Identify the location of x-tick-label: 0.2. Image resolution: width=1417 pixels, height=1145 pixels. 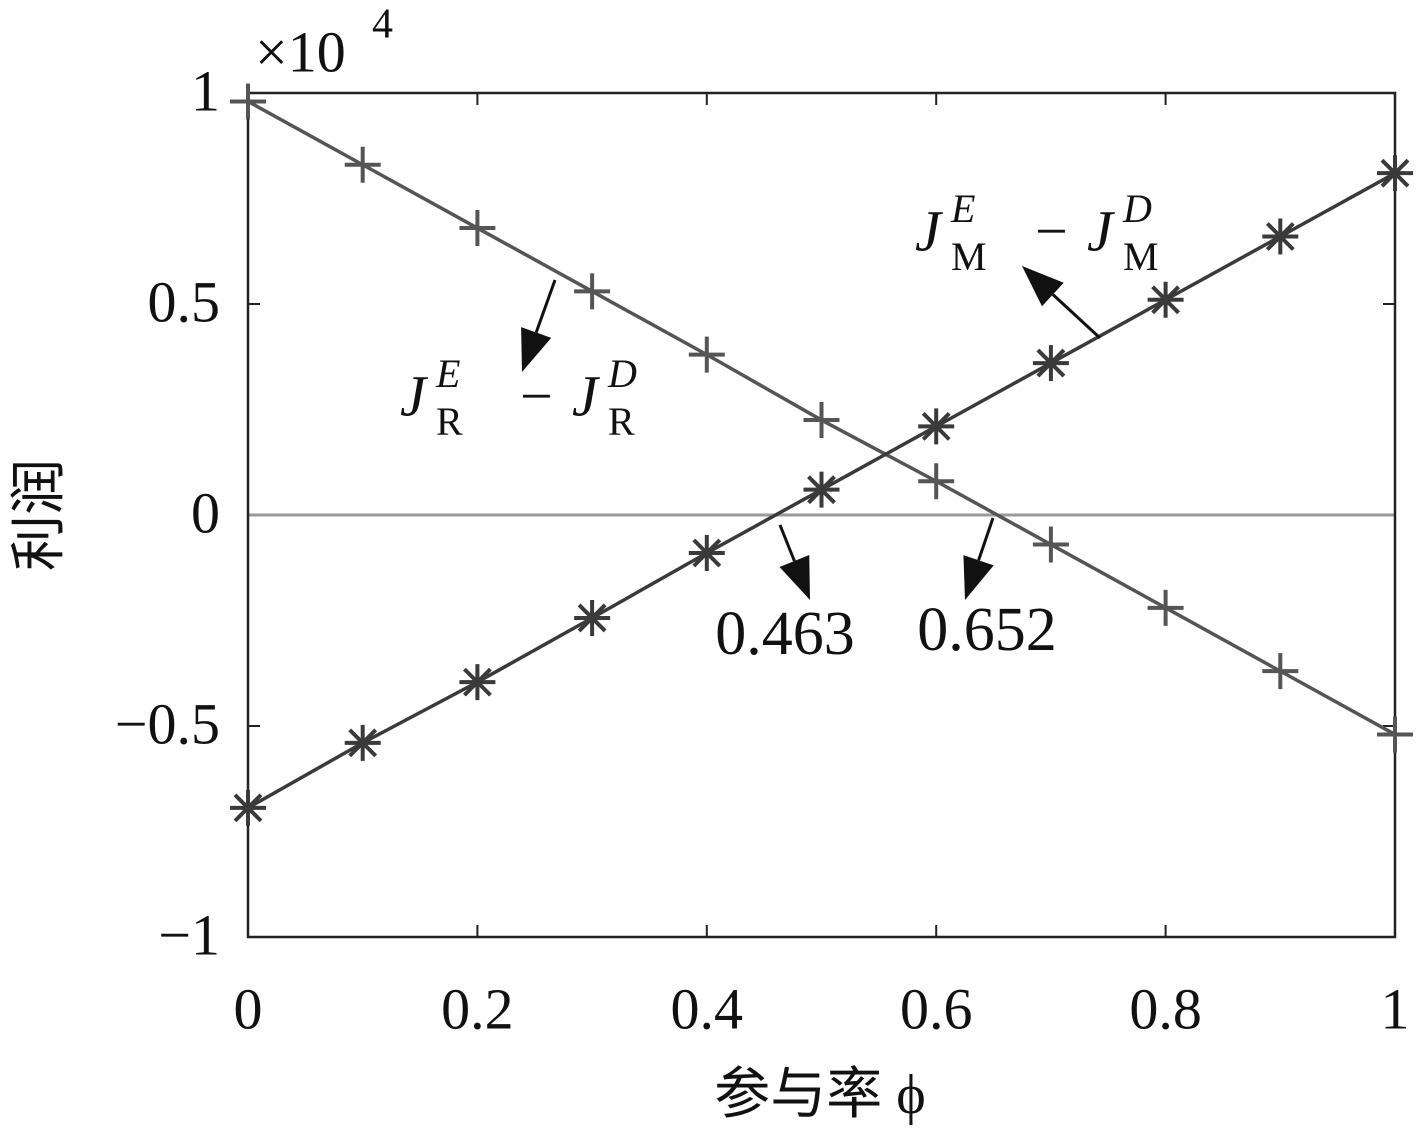
(477, 1008).